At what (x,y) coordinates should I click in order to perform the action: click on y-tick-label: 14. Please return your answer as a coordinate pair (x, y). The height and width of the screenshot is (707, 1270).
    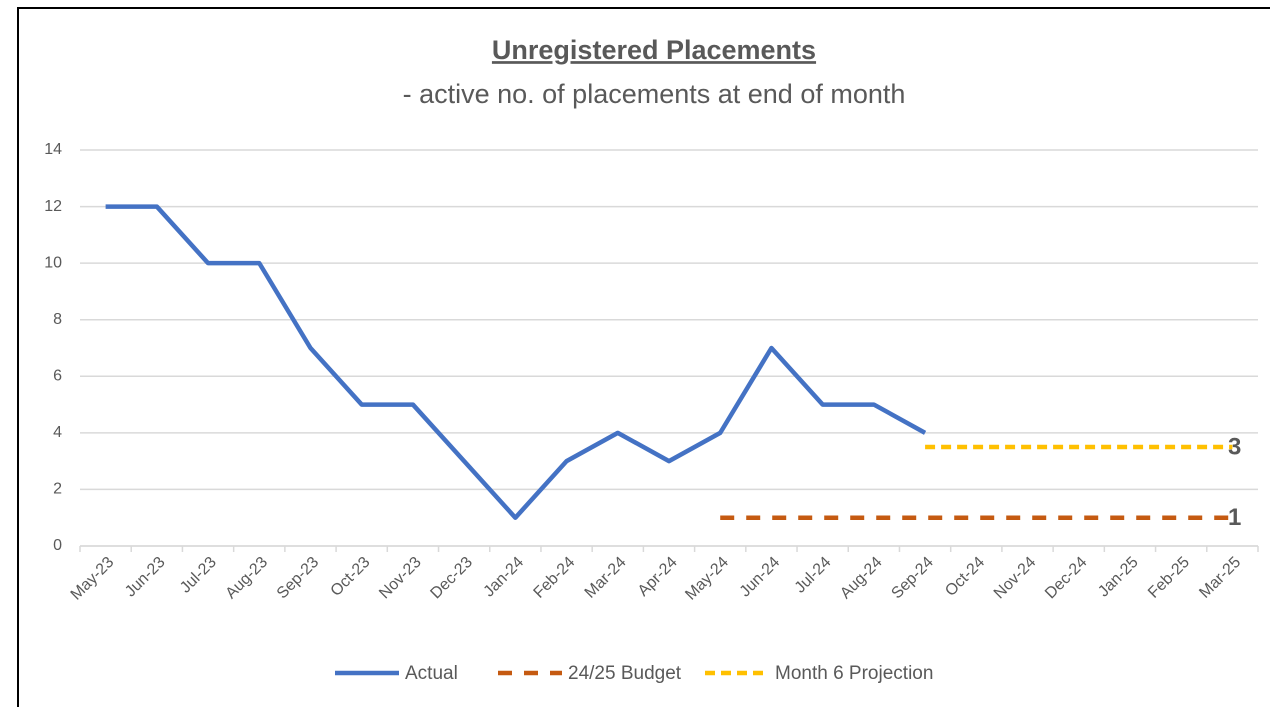
    Looking at the image, I should click on (53, 149).